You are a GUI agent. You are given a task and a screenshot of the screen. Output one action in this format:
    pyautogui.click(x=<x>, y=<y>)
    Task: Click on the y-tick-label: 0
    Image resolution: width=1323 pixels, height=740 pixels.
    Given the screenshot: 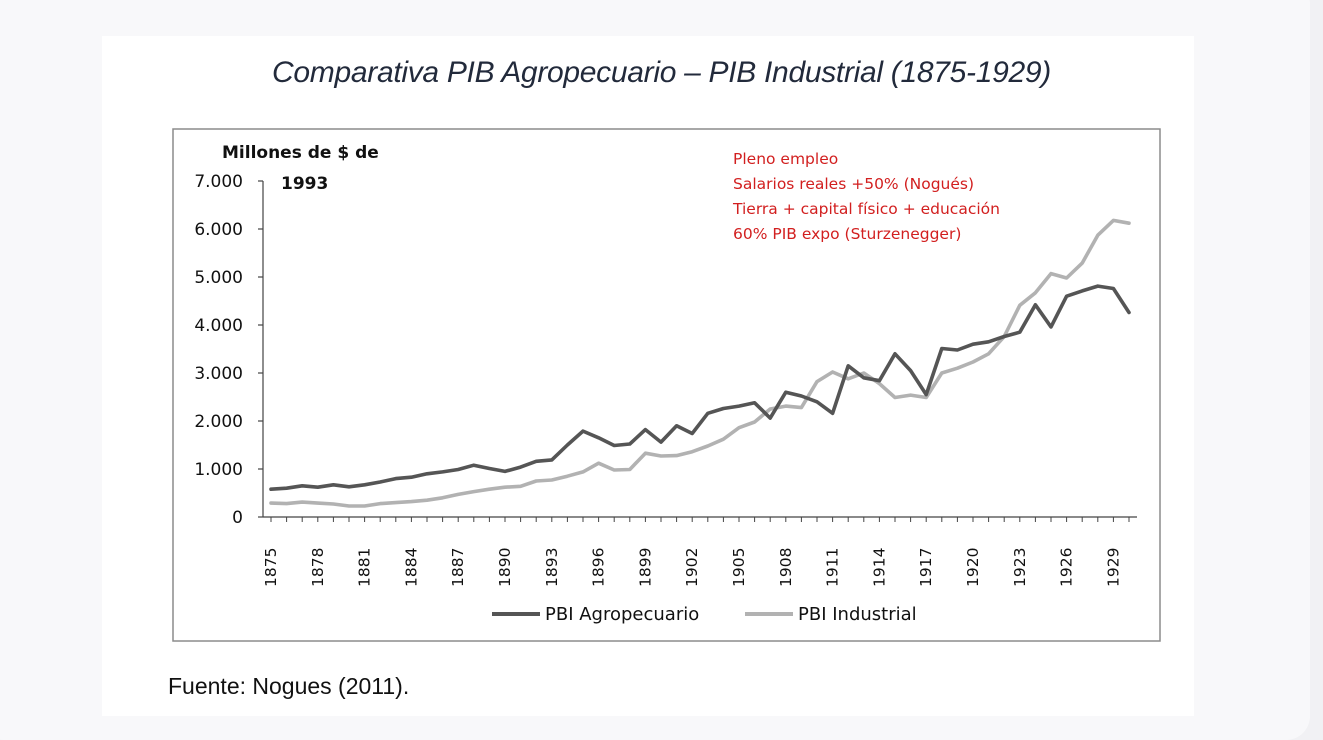 What is the action you would take?
    pyautogui.click(x=237, y=518)
    